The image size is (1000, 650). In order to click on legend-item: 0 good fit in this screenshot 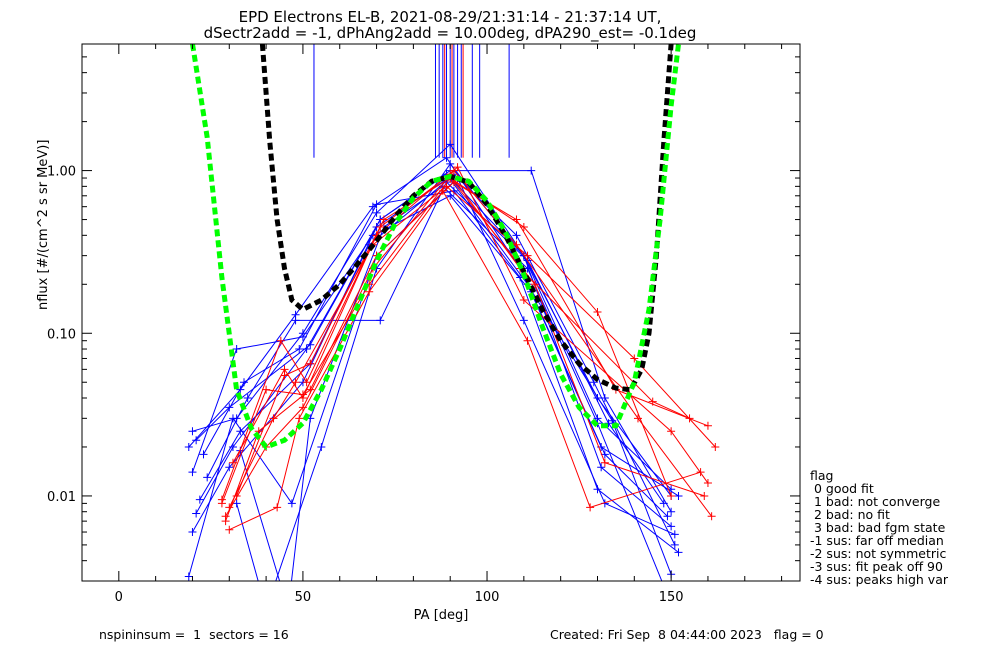, I will do `click(842, 488)`.